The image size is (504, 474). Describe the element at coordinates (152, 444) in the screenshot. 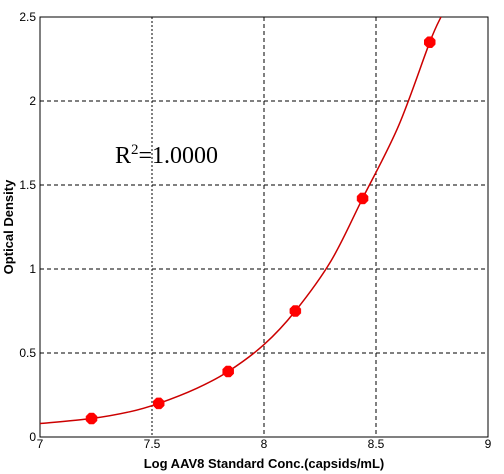

I see `x-tick-label: 7.5` at that location.